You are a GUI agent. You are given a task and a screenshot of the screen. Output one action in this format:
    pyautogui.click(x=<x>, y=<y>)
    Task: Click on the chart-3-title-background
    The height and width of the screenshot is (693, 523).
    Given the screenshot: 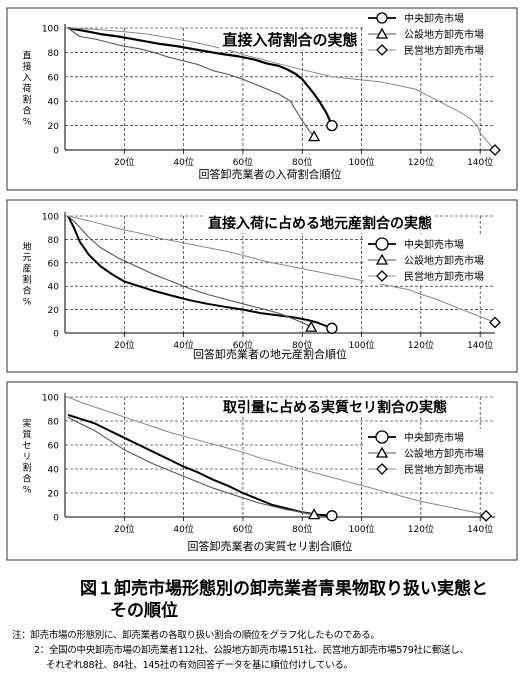 What is the action you would take?
    pyautogui.click(x=335, y=407)
    